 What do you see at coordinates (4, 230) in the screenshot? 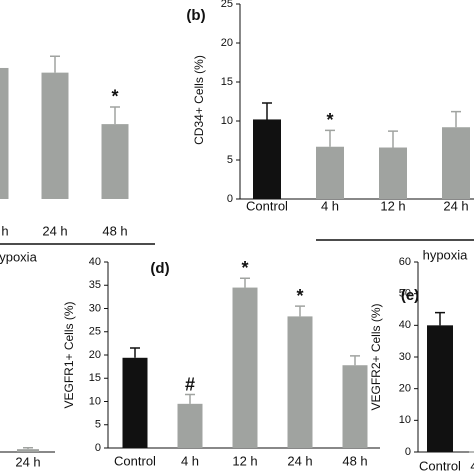
I see `x-tick-label: h` at bounding box center [4, 230].